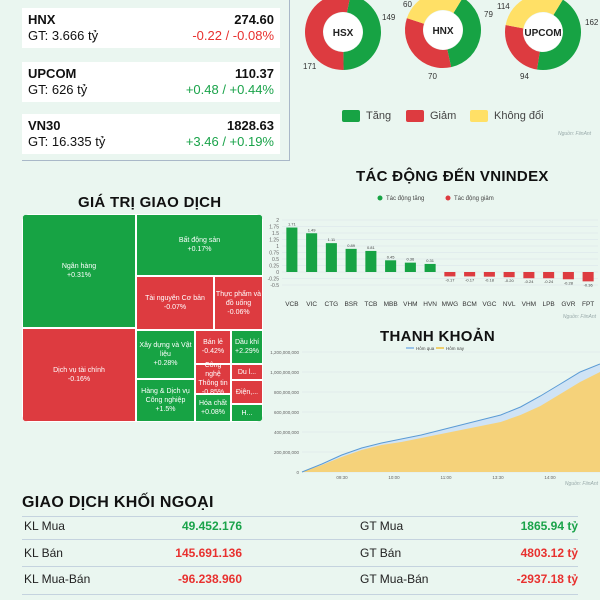 Image resolution: width=600 pixels, height=600 pixels. I want to click on bar-value-label: -0.24, so click(529, 281).